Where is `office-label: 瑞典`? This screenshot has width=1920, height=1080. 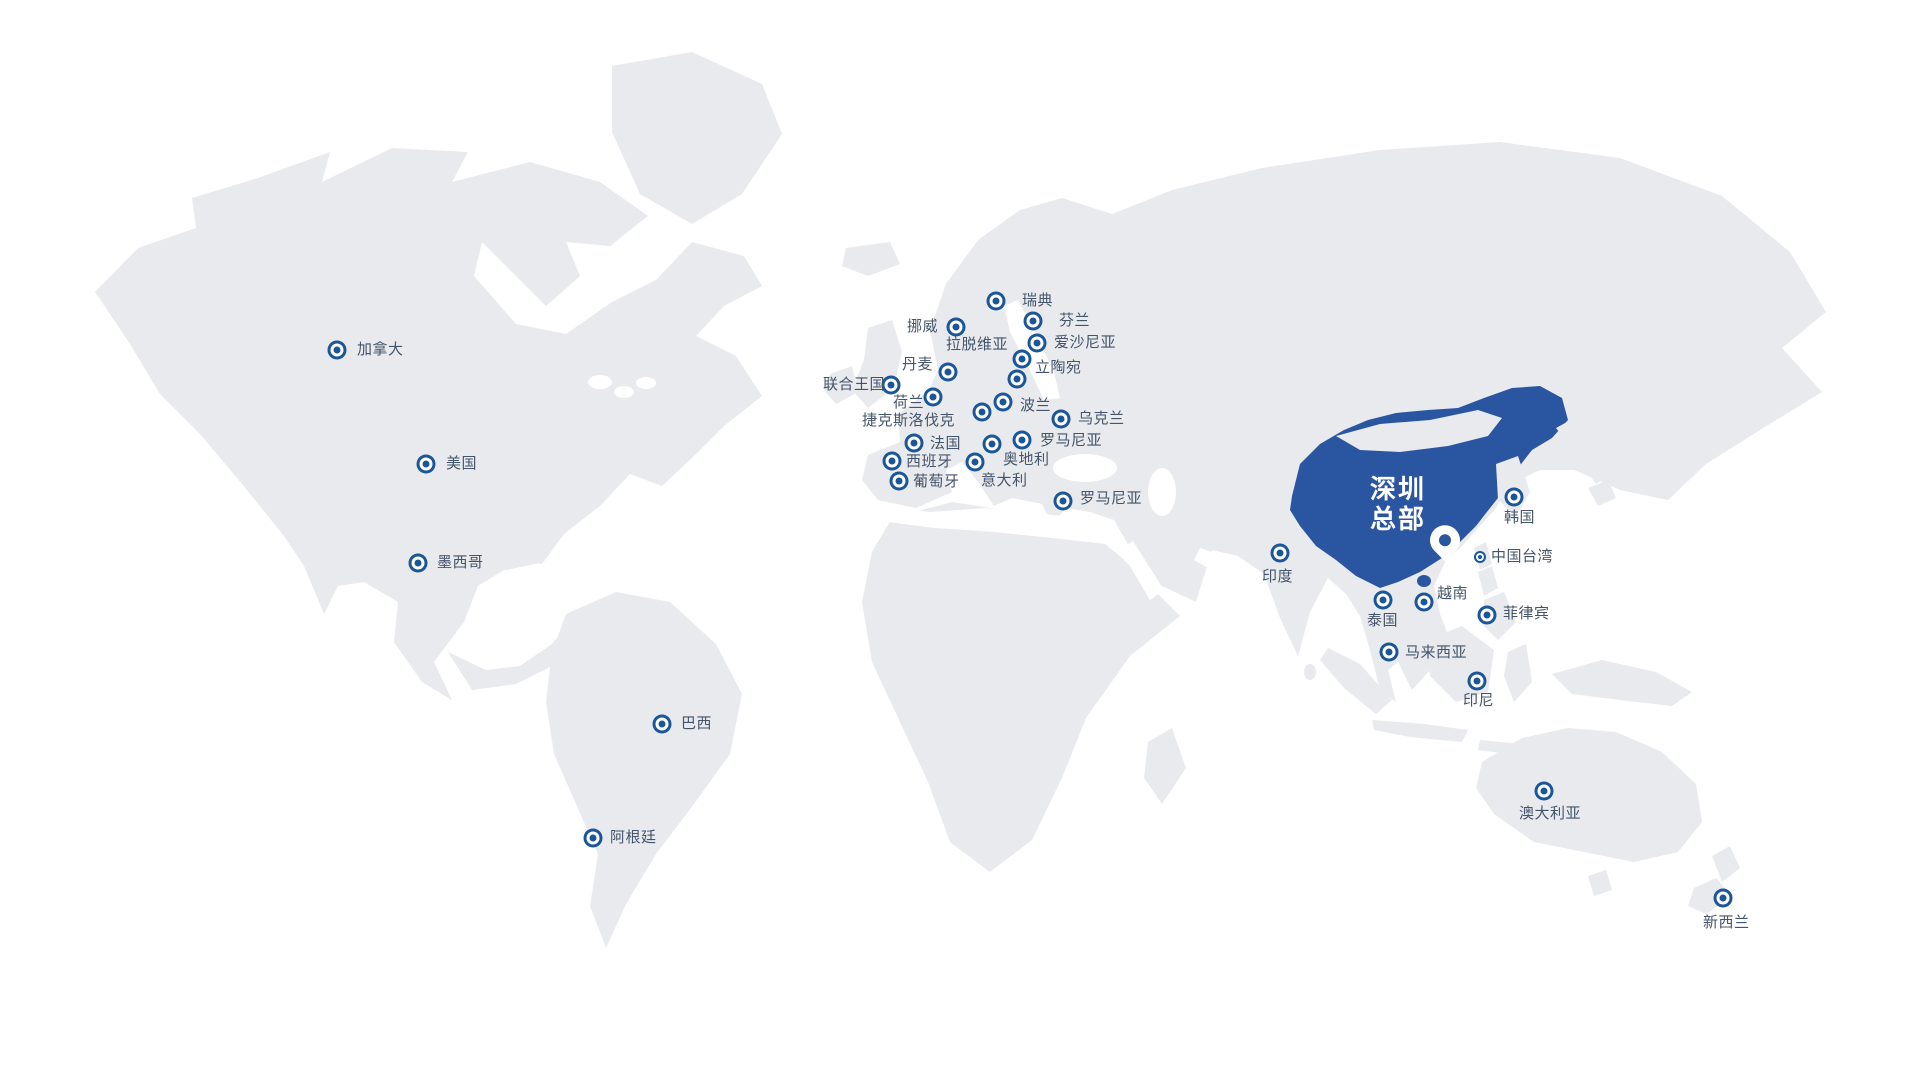
office-label: 瑞典 is located at coordinates (1038, 300).